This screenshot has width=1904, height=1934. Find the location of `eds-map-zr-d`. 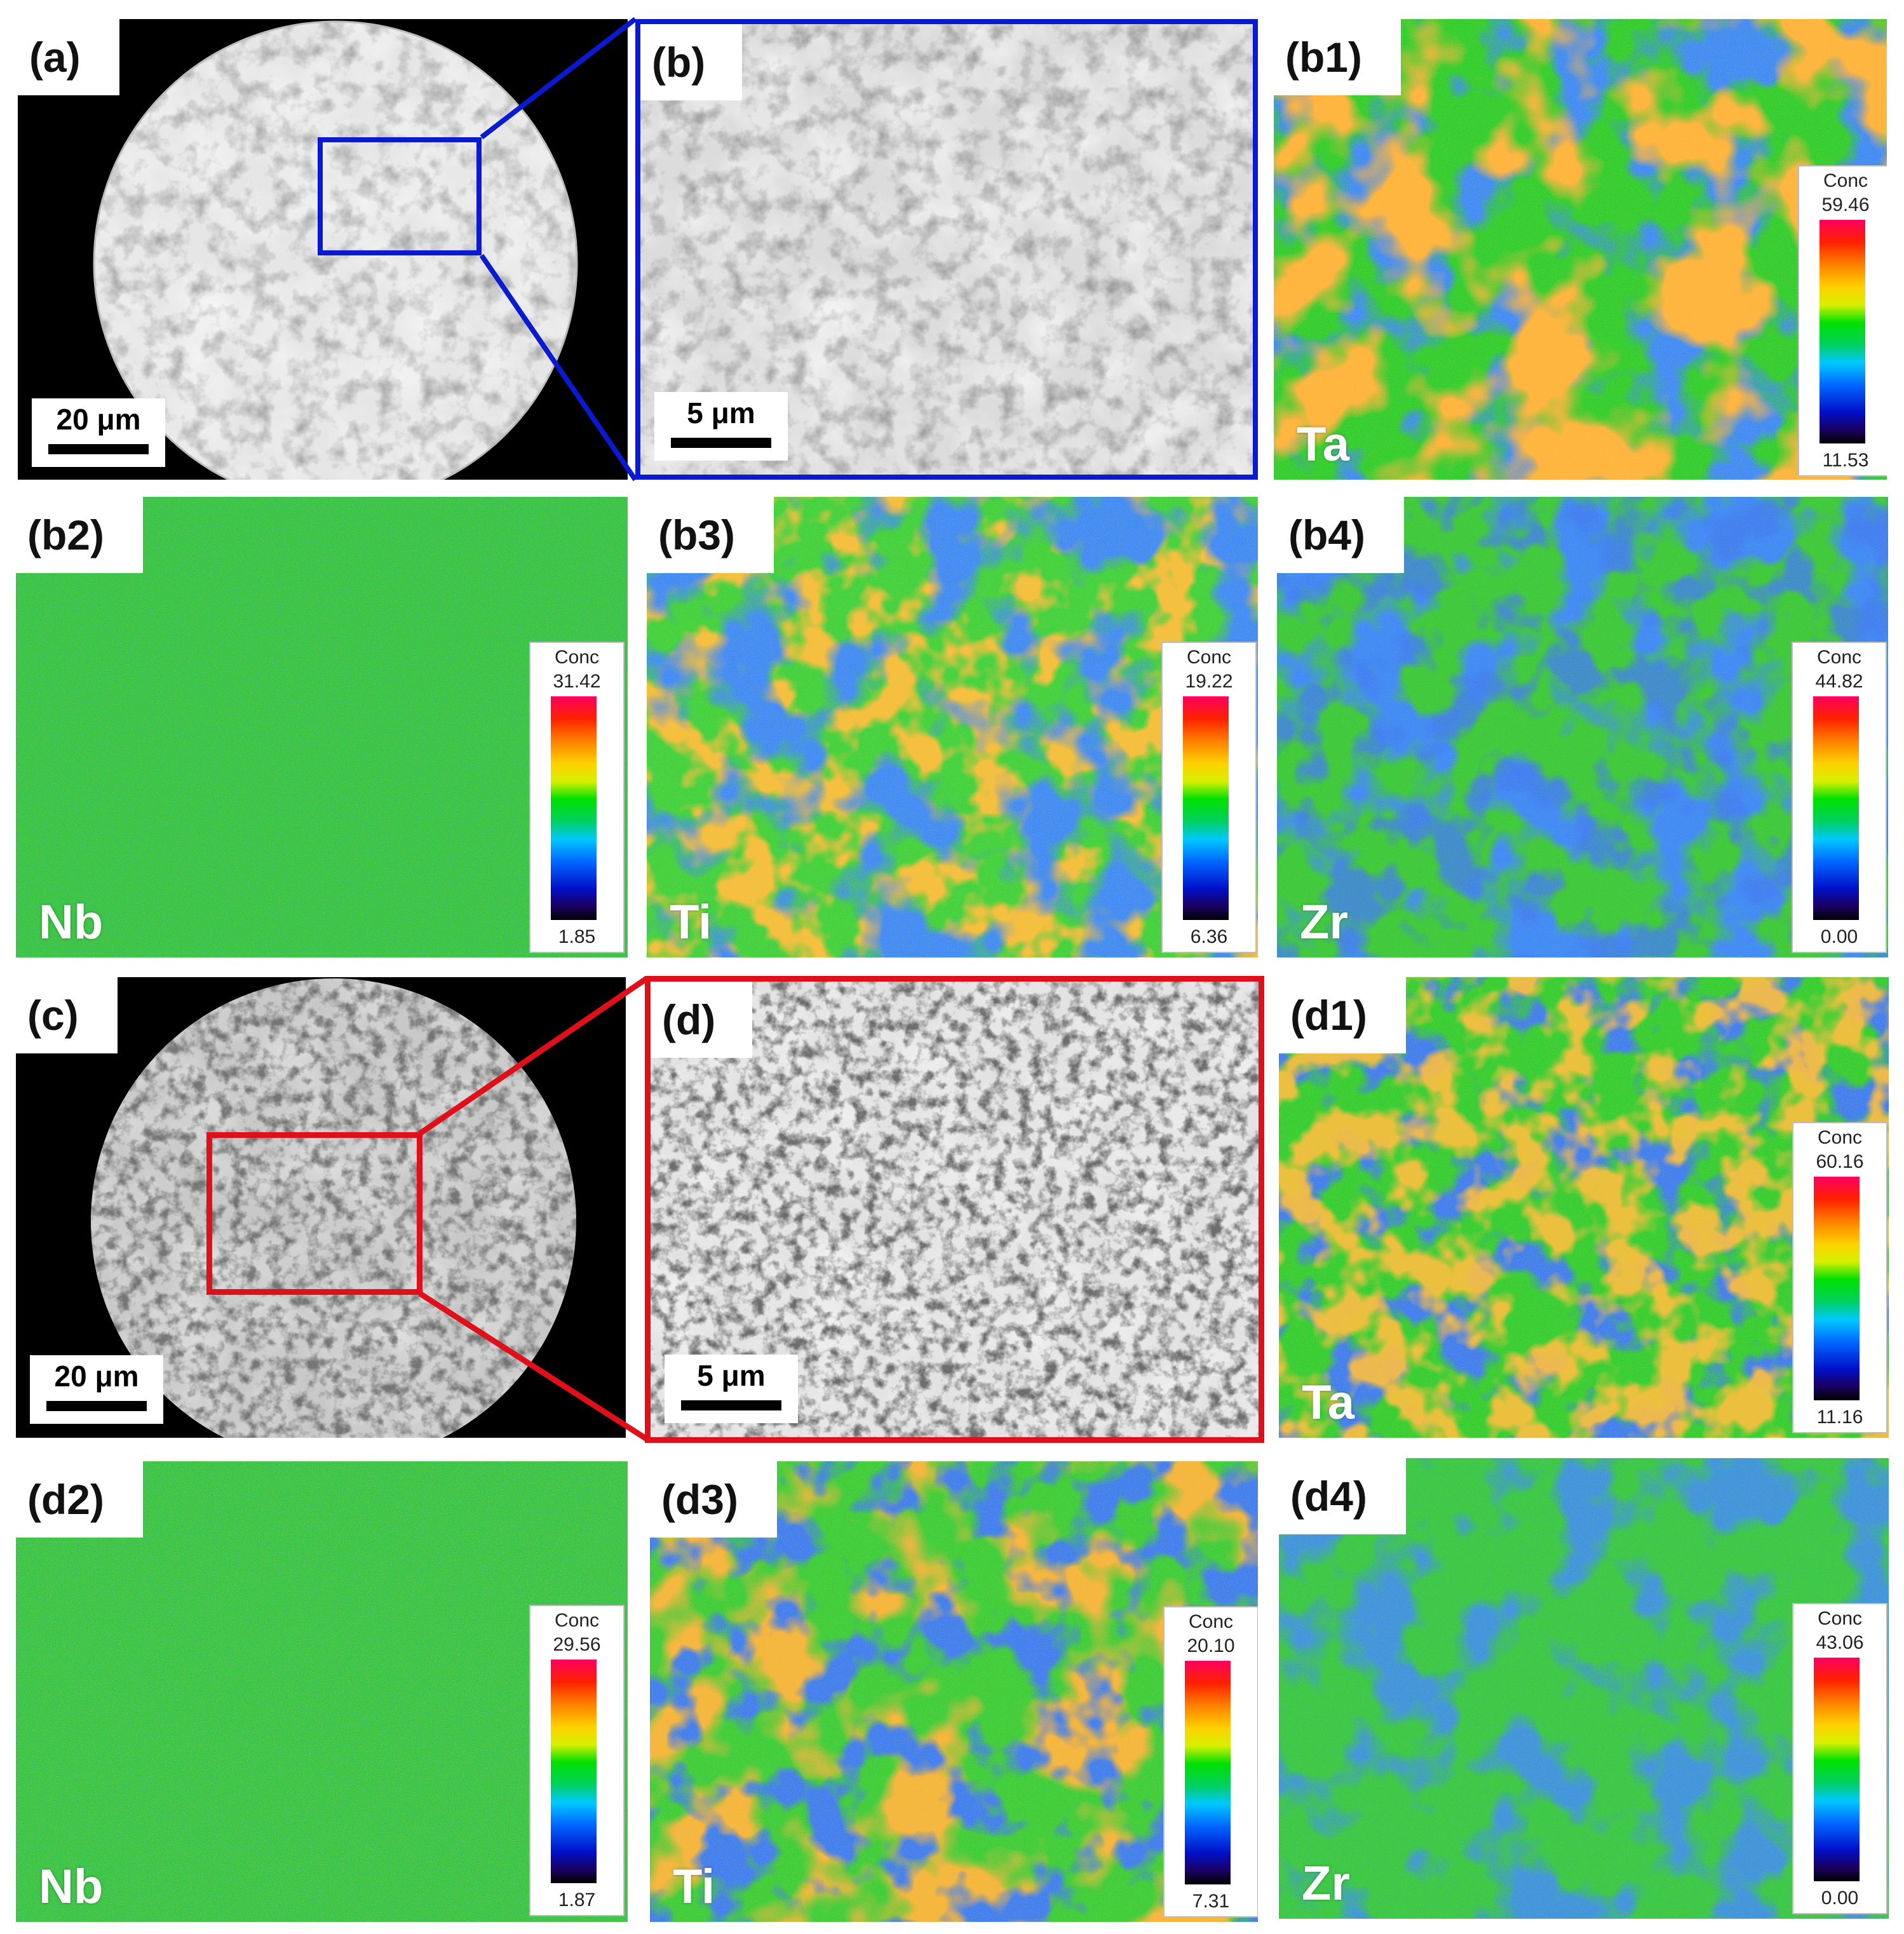

eds-map-zr-d is located at coordinates (1584, 1688).